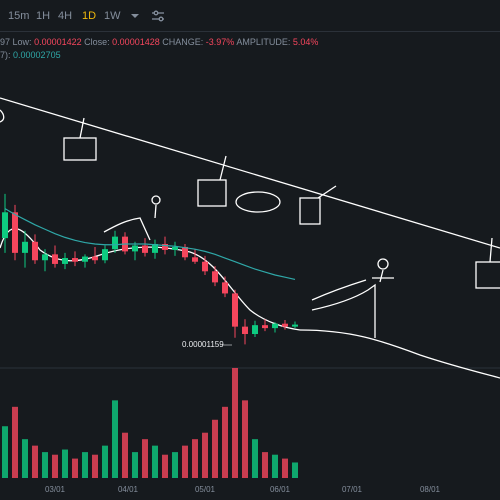 The image size is (500, 500). What do you see at coordinates (37, 55) in the screenshot?
I see `header-value: 0.00002705` at bounding box center [37, 55].